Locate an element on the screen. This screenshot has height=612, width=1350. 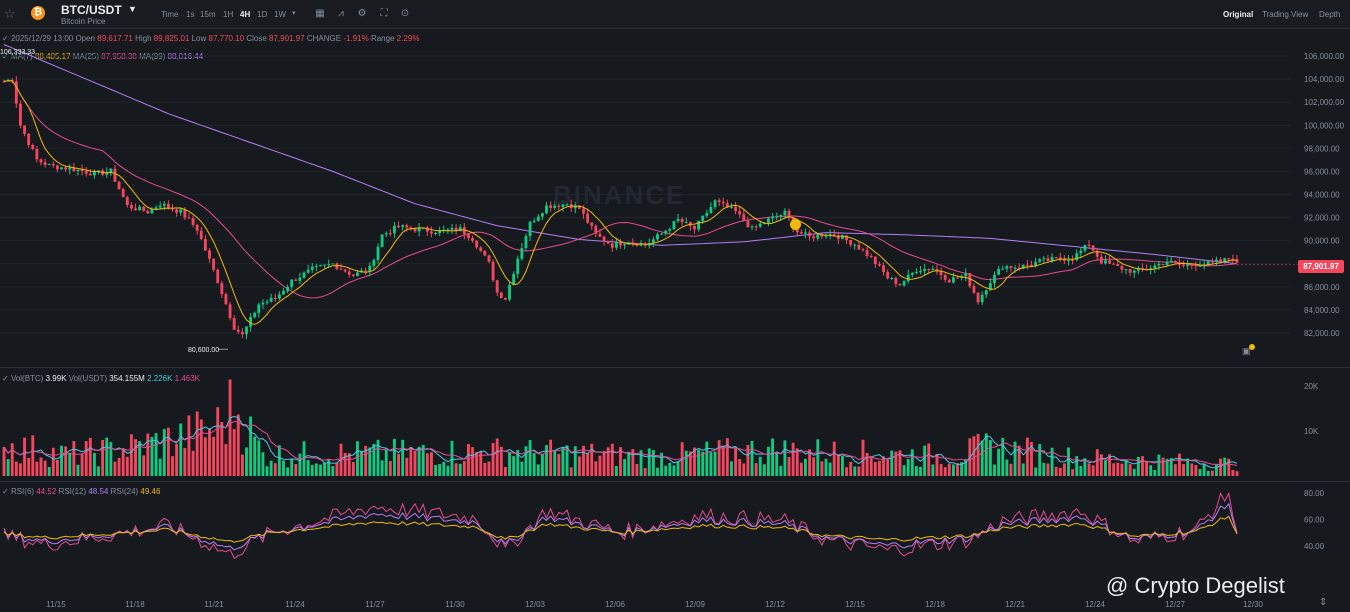
fullscreen-icon: ⛶ is located at coordinates (384, 13).